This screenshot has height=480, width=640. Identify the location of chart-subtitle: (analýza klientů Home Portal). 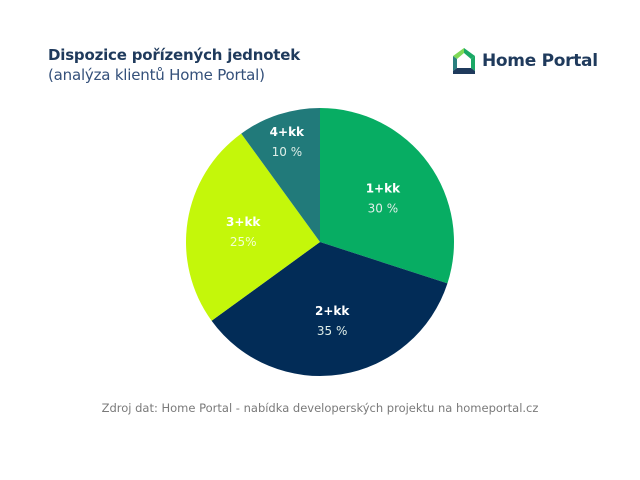
(156, 75).